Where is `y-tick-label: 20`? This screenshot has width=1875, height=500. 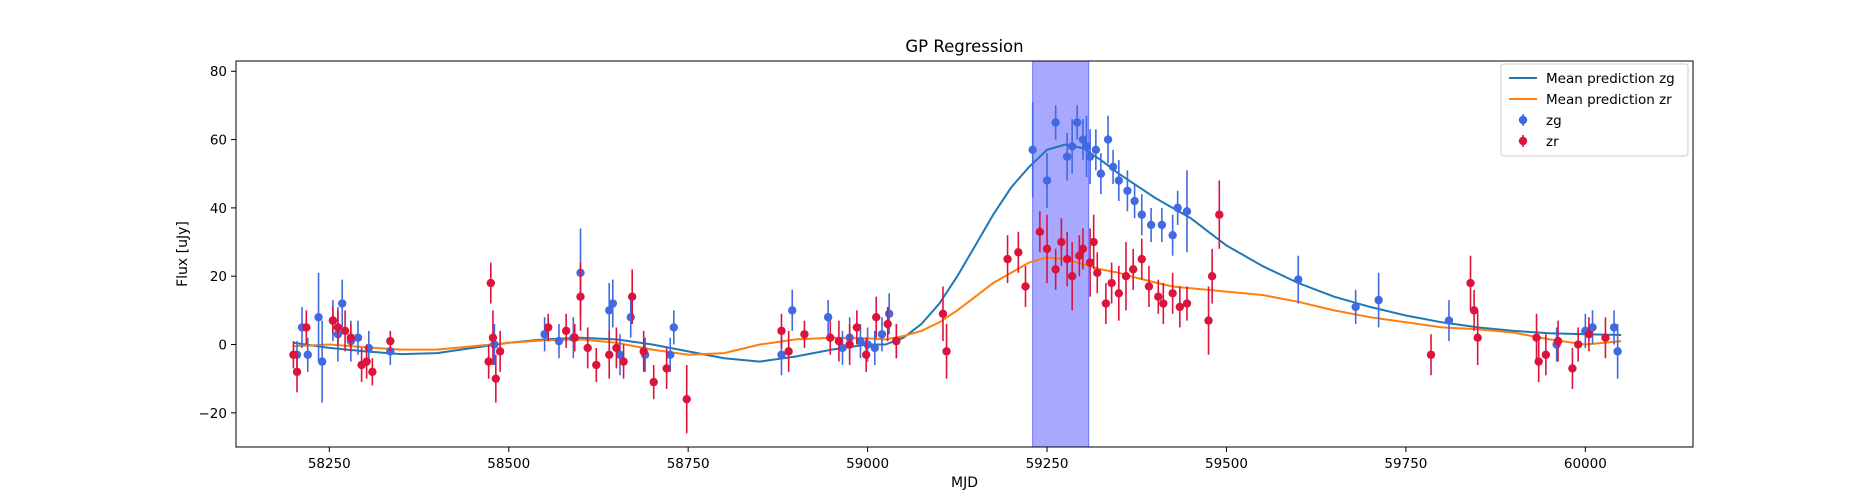 y-tick-label: 20 is located at coordinates (218, 277).